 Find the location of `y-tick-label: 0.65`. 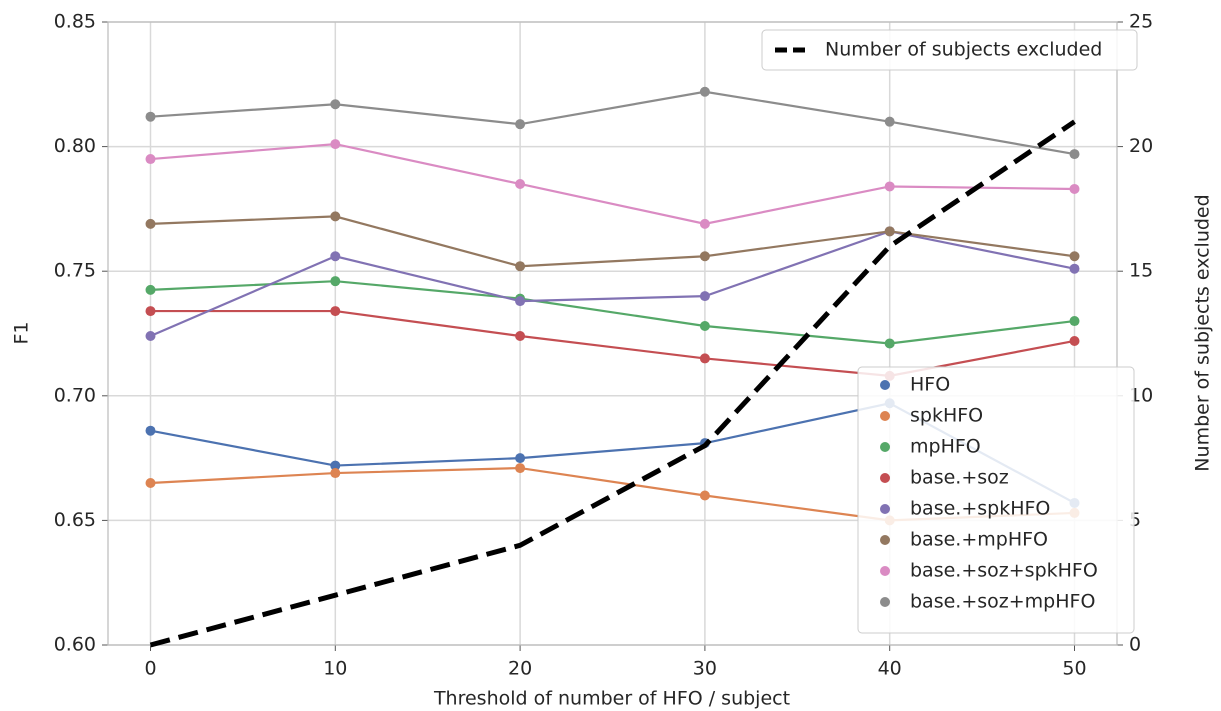

y-tick-label: 0.65 is located at coordinates (75, 520).